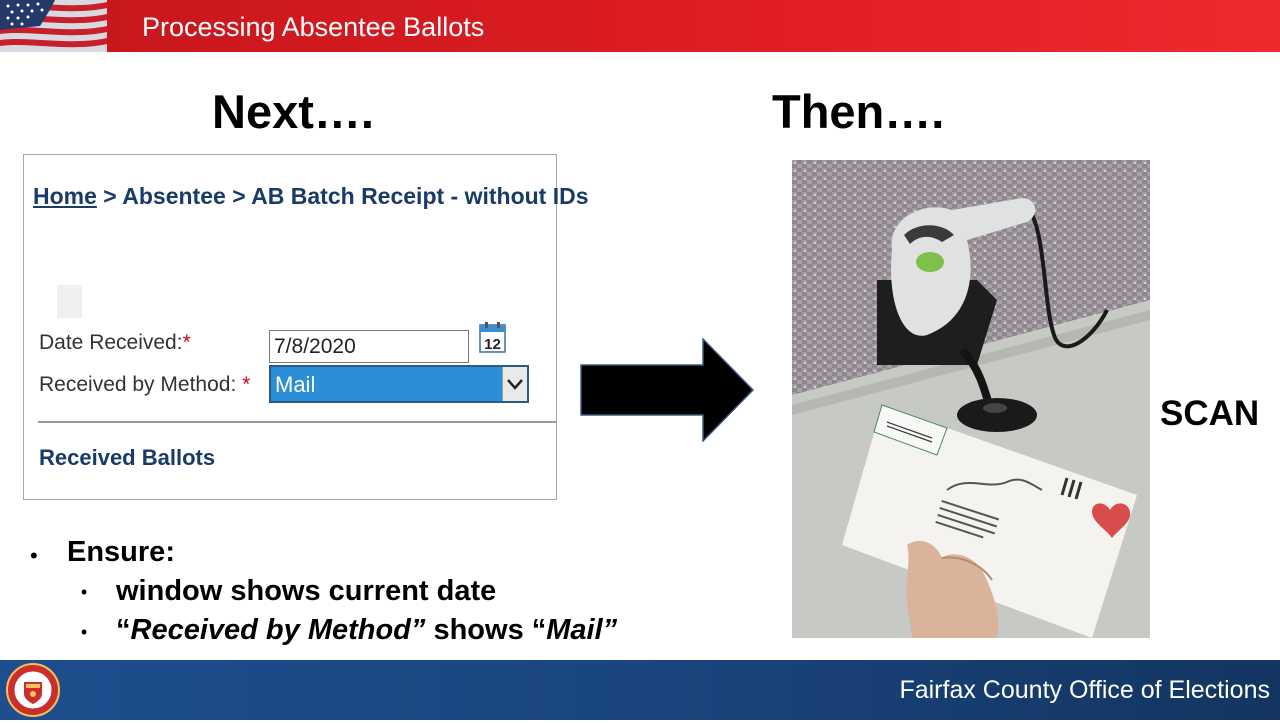 This screenshot has width=1280, height=723. I want to click on date-received-label: Date Received:*, so click(115, 342).